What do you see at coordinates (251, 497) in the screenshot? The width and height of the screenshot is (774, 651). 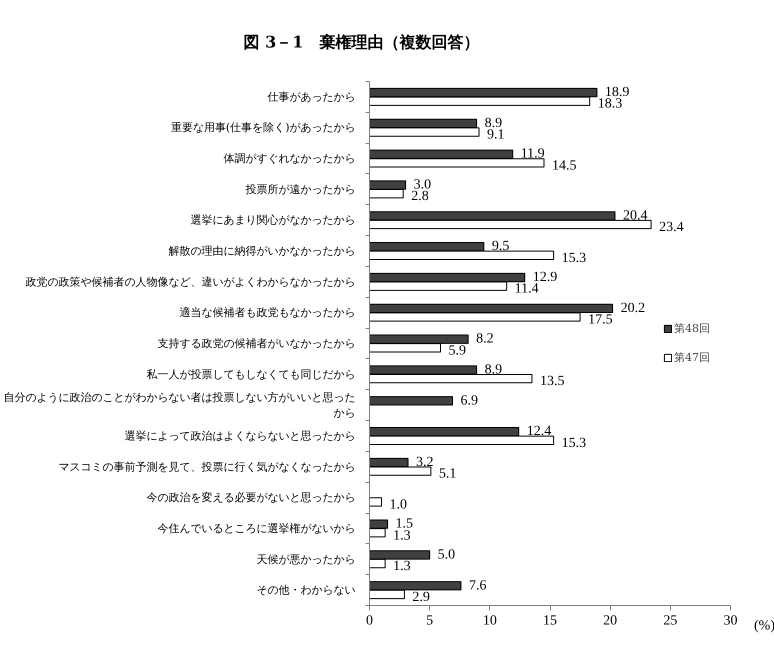 I see `y-tick-label: 今の政治を変える必要がないと思ったから` at bounding box center [251, 497].